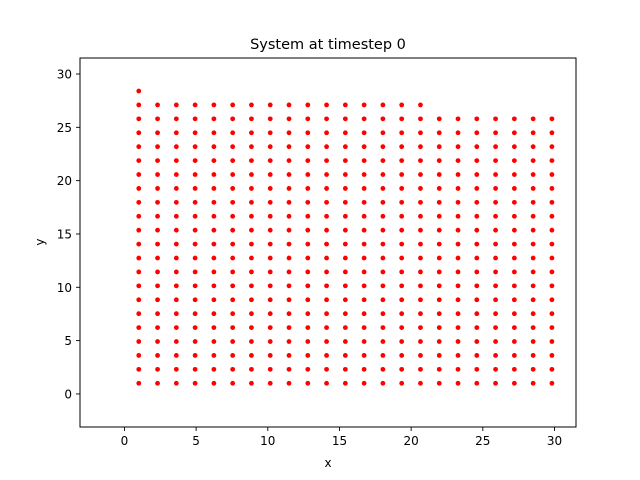 Image resolution: width=640 pixels, height=480 pixels. I want to click on y-tick-label: 15, so click(64, 234).